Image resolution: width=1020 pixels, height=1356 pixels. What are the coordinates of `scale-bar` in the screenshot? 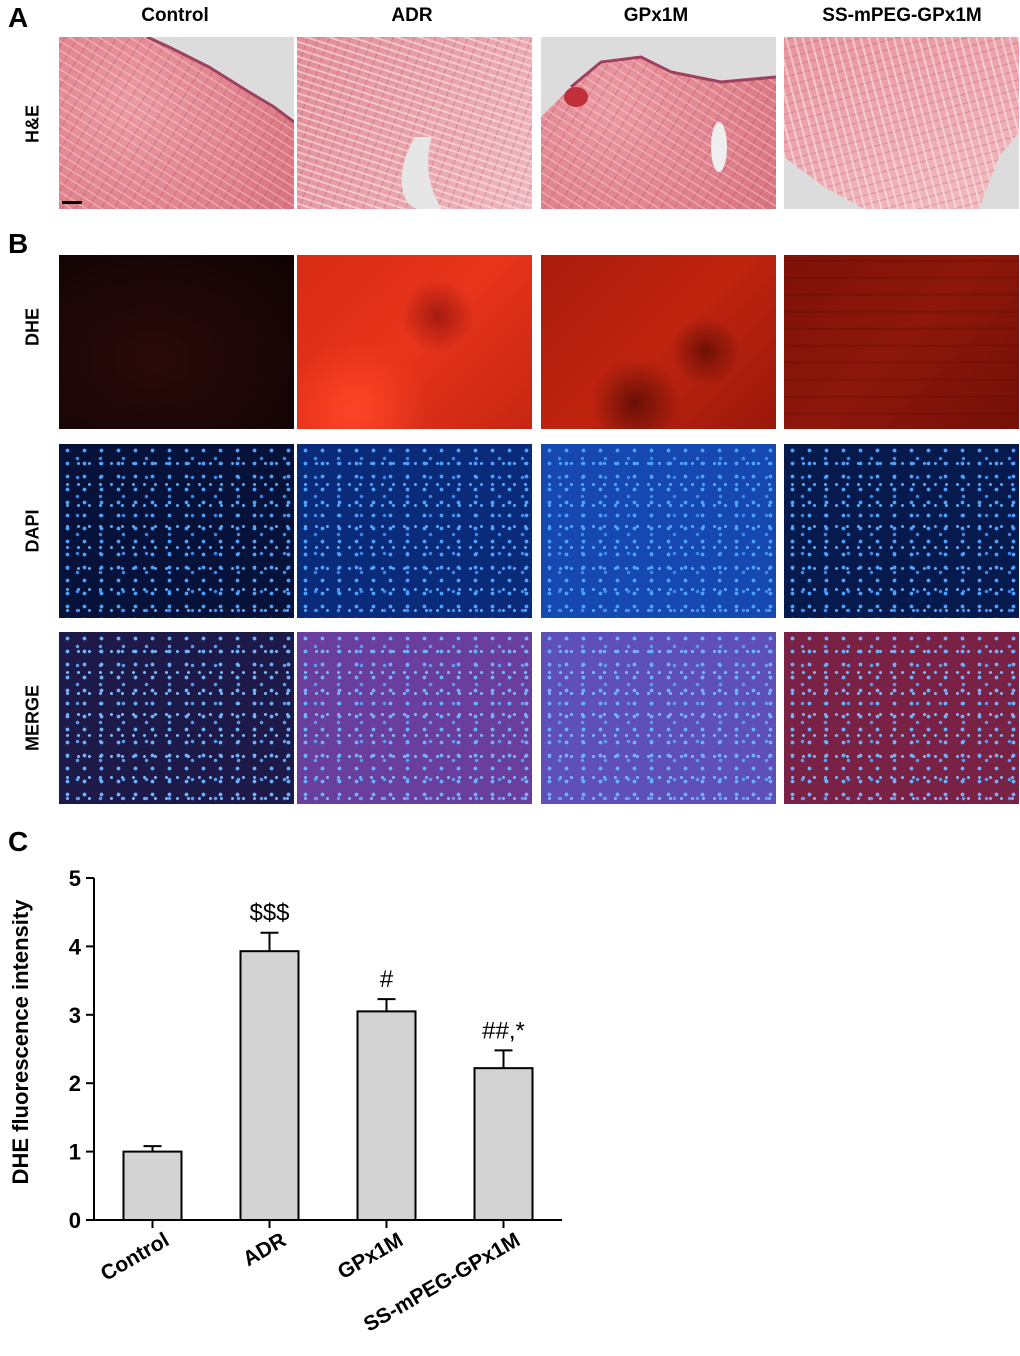 It's located at (72, 202).